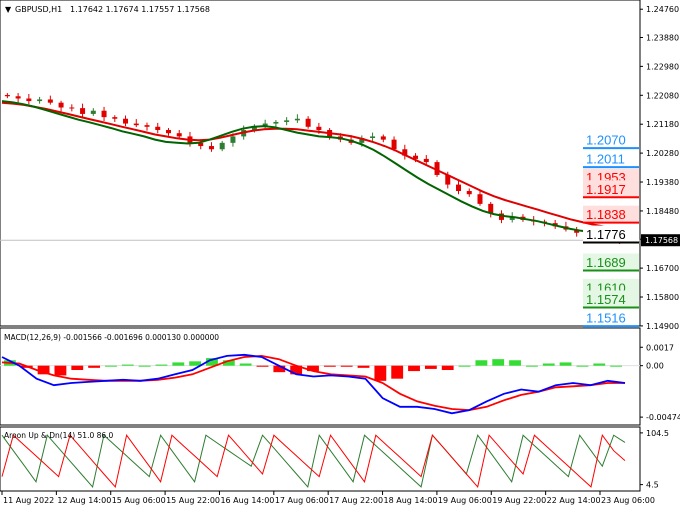  Describe the element at coordinates (606, 189) in the screenshot. I see `level-label: 1.1917` at that location.